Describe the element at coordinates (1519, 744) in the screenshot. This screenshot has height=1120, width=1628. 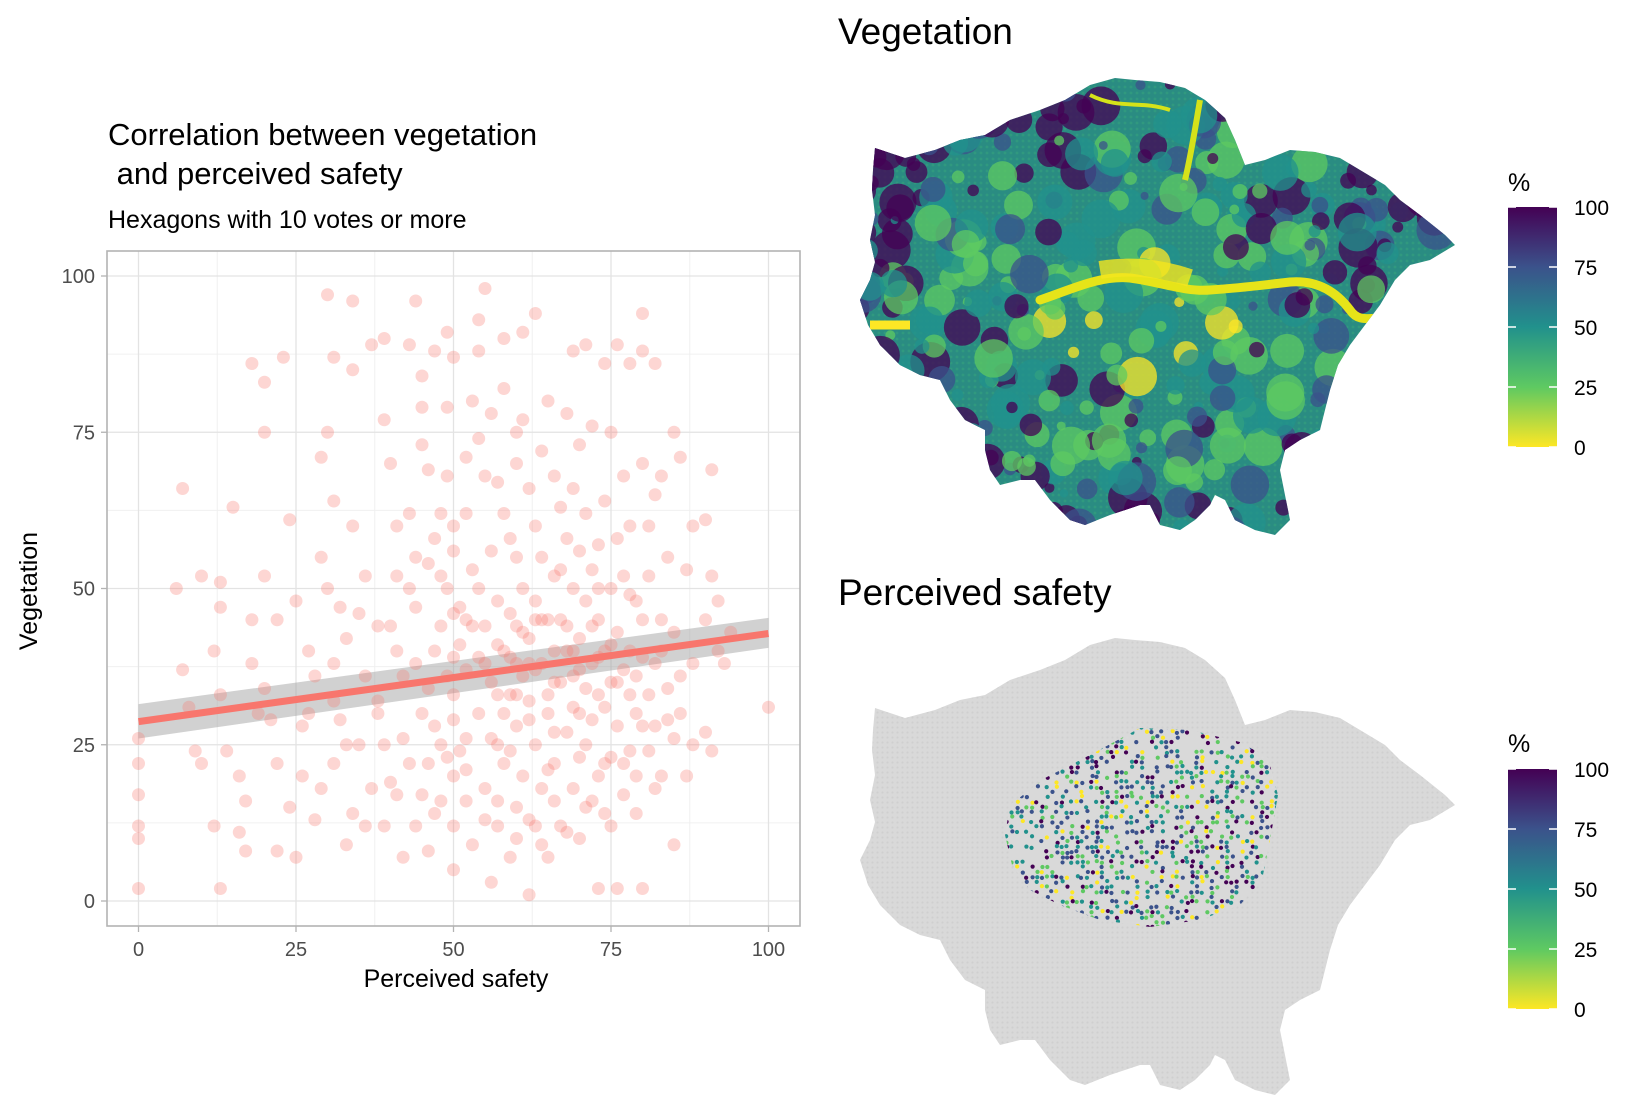
I see `safety-legend-title: %` at that location.